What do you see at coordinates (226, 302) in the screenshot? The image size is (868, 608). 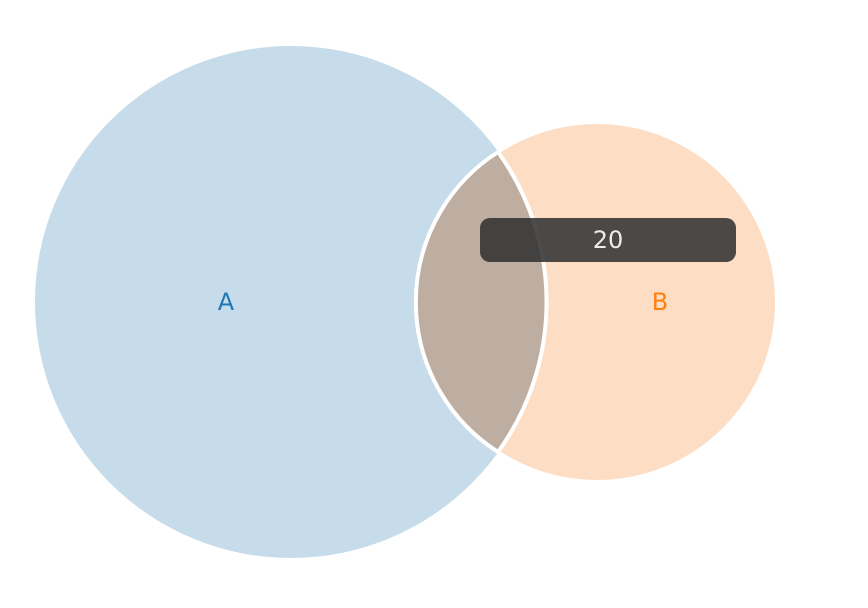 I see `set-a-label: A` at bounding box center [226, 302].